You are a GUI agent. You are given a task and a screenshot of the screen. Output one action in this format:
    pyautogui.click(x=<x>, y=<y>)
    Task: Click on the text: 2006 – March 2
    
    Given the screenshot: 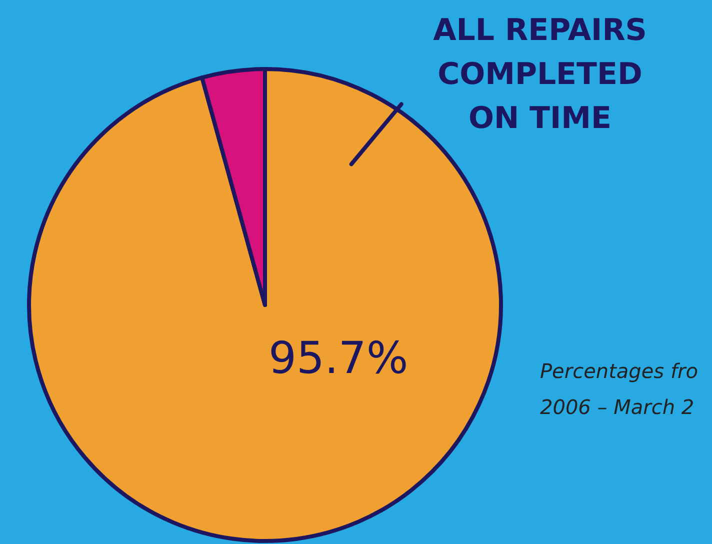 What is the action you would take?
    pyautogui.click(x=617, y=407)
    